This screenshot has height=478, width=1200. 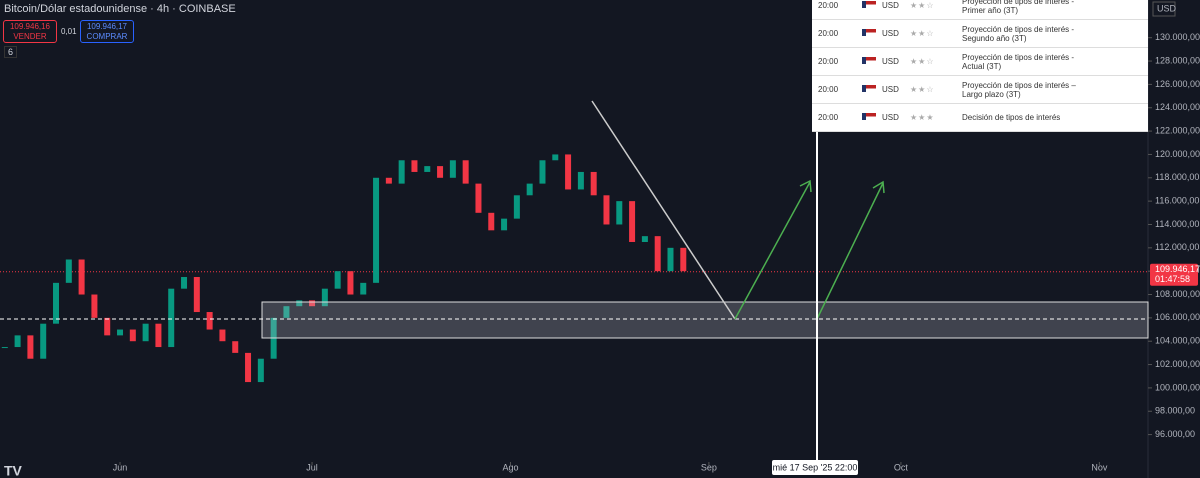 I want to click on y-tick-label: 128.000,00, so click(x=1177, y=60).